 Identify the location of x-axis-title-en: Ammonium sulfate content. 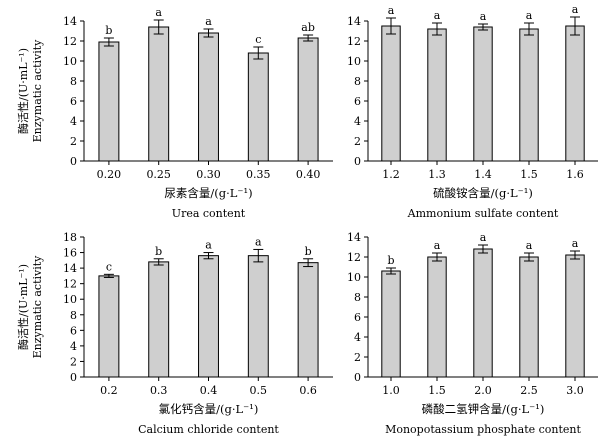
(483, 213).